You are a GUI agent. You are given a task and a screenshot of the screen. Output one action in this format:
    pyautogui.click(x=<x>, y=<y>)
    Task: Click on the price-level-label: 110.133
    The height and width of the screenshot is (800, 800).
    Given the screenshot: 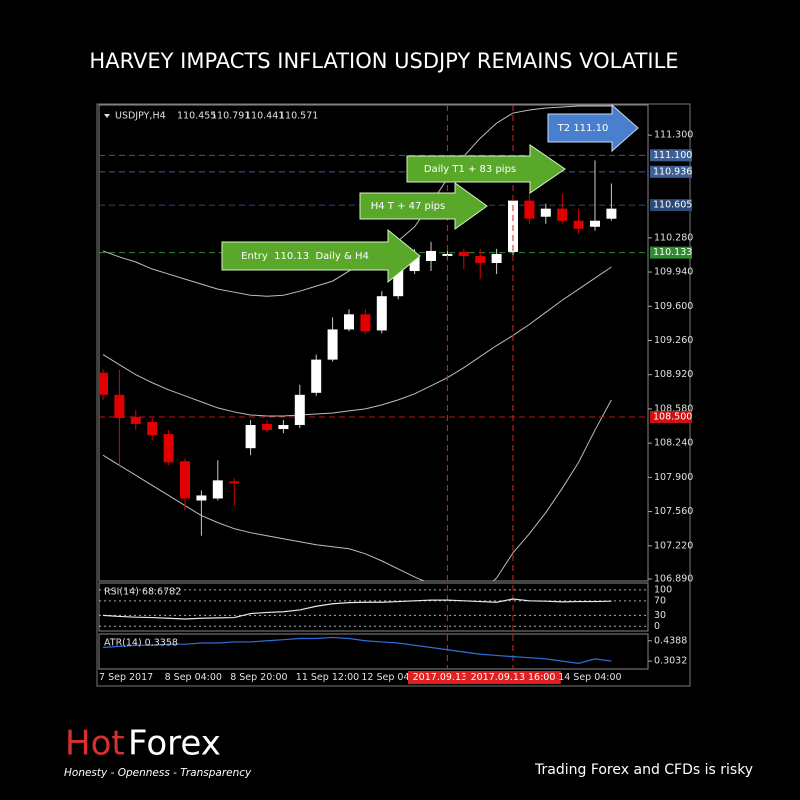 What is the action you would take?
    pyautogui.click(x=672, y=252)
    